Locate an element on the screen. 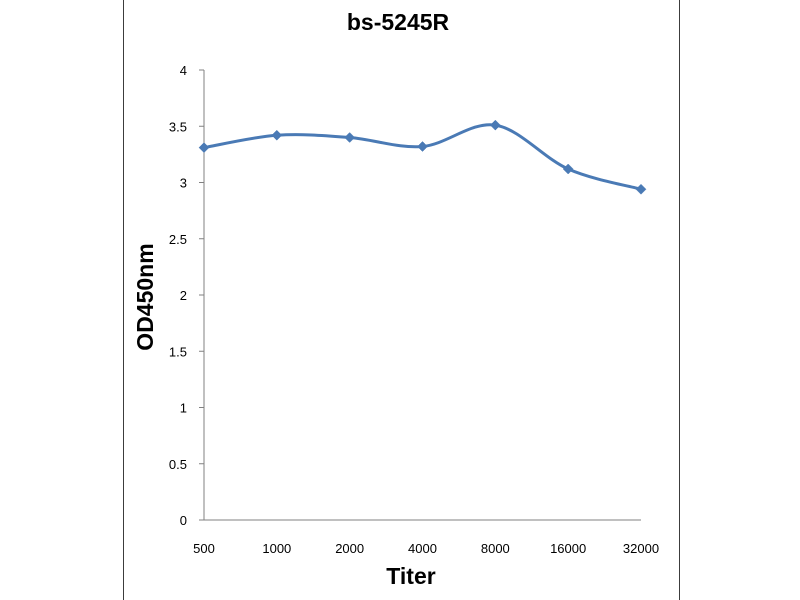 Image resolution: width=800 pixels, height=600 pixels. y-tick-label: 1 is located at coordinates (183, 408).